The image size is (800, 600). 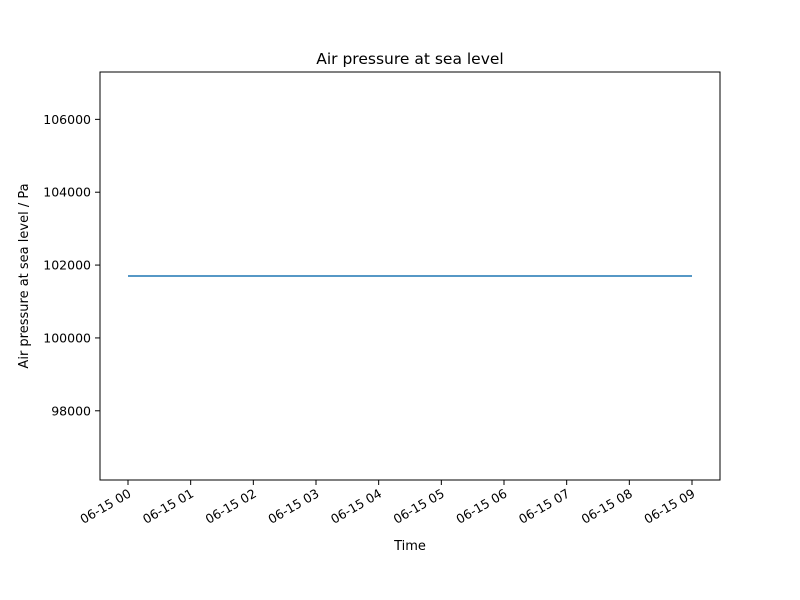 I want to click on y-tick-label: 100000, so click(x=67, y=337).